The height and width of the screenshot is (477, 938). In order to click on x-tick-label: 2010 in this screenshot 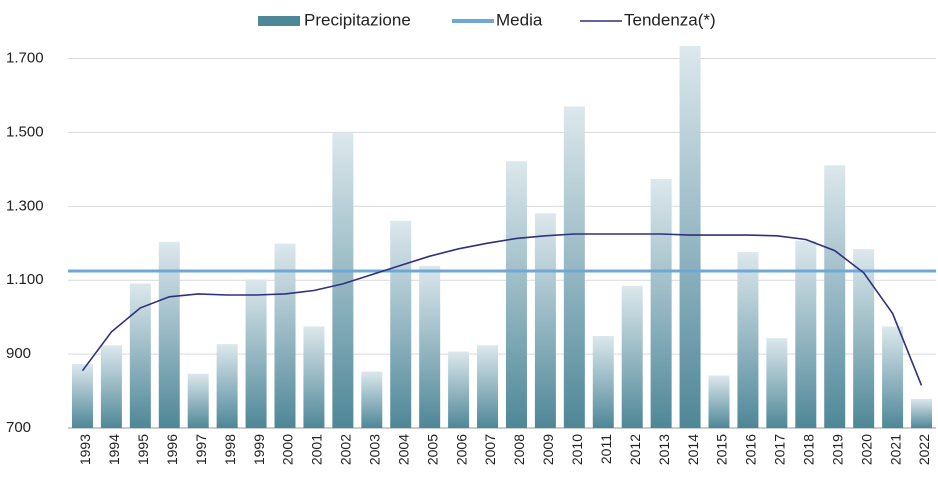, I will do `click(577, 449)`.